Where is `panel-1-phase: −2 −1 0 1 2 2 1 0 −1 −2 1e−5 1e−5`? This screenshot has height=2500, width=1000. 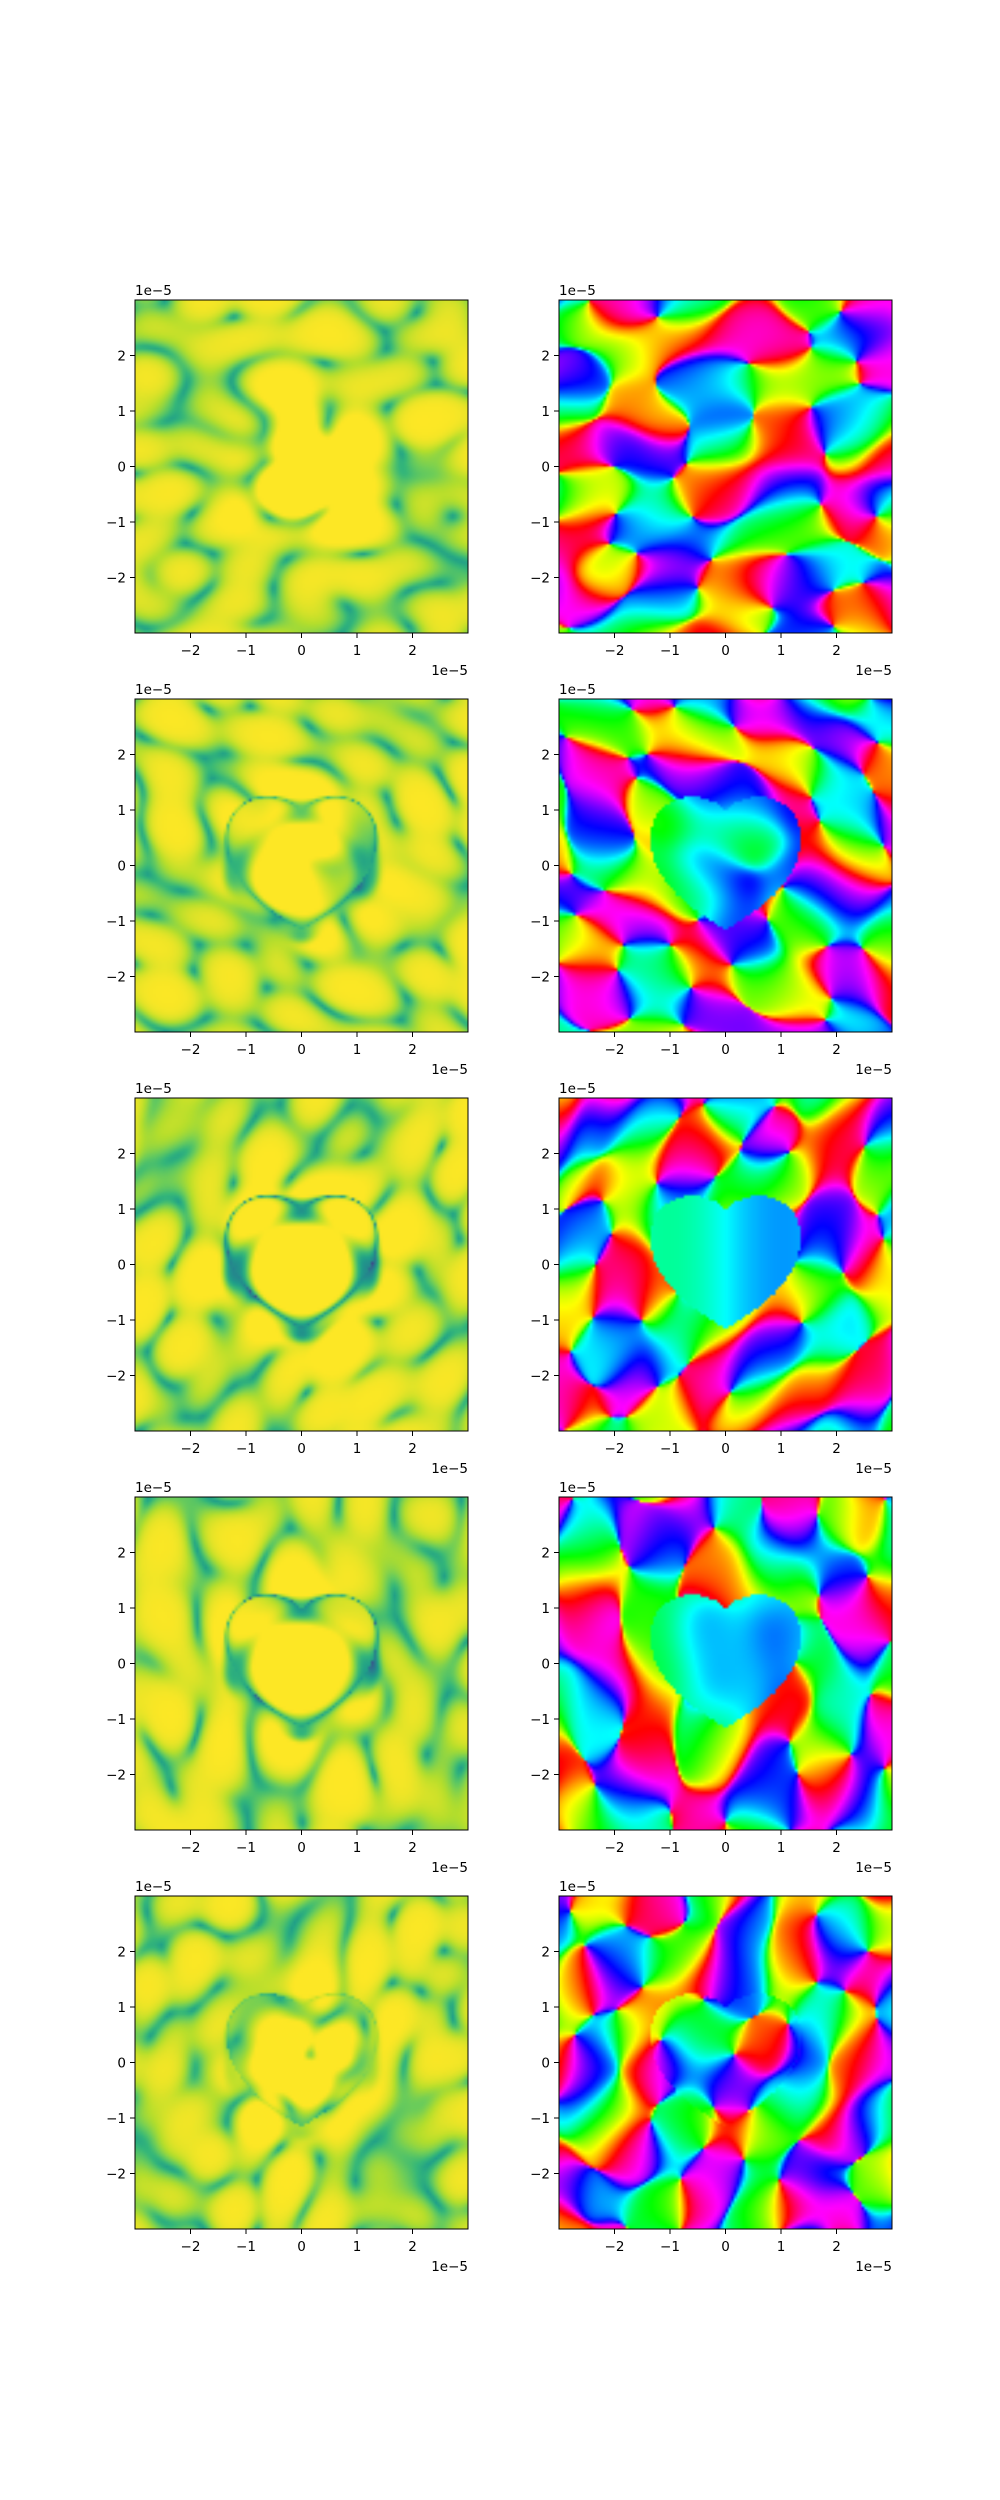 panel-1-phase: −2 −1 0 1 2 2 1 0 −1 −2 1e−5 1e−5 is located at coordinates (711, 481).